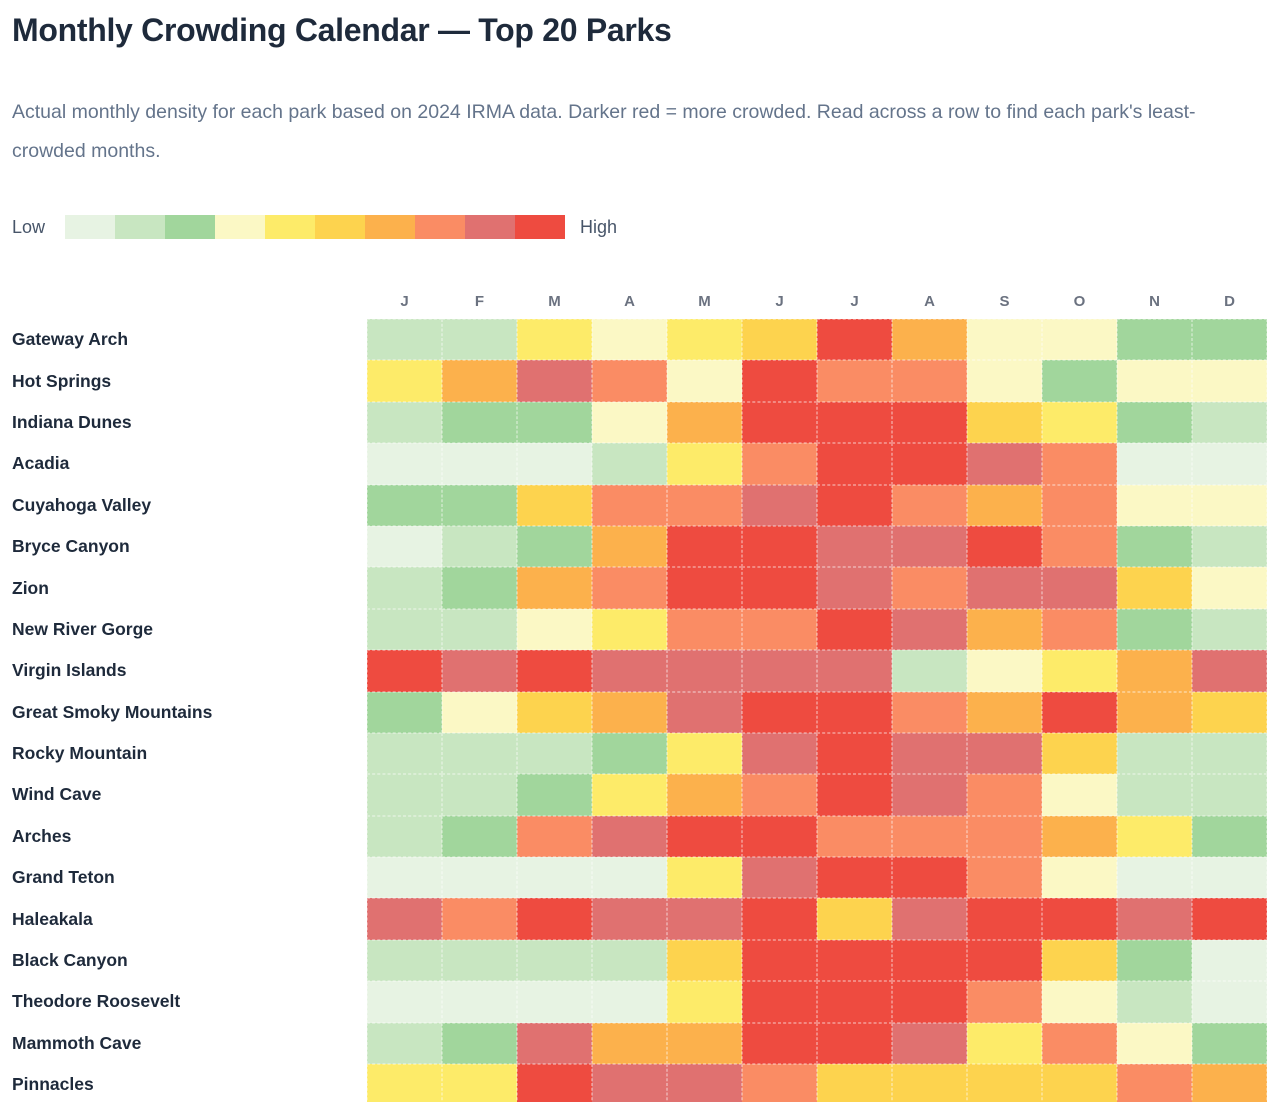 The height and width of the screenshot is (1102, 1280). I want to click on legend-swatches, so click(315, 227).